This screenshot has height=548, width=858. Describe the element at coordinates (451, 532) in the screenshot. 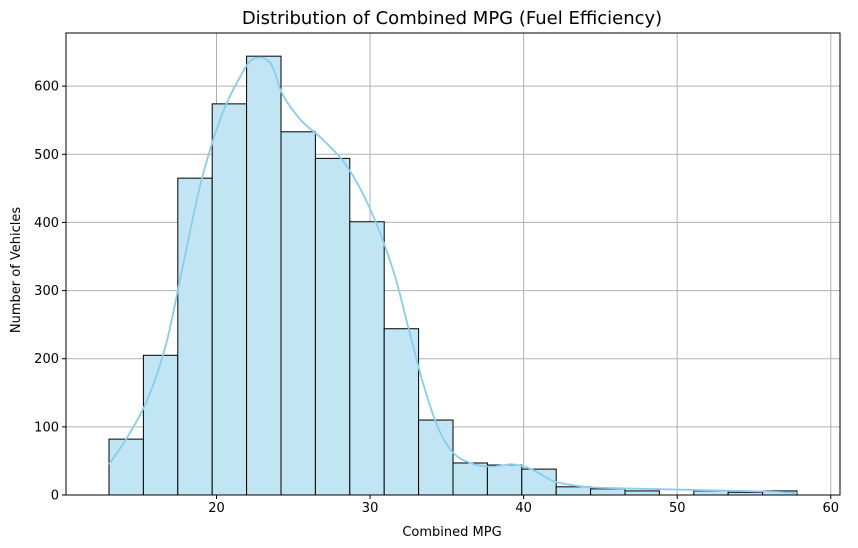

I see `x-axis-label: Combined MPG` at that location.